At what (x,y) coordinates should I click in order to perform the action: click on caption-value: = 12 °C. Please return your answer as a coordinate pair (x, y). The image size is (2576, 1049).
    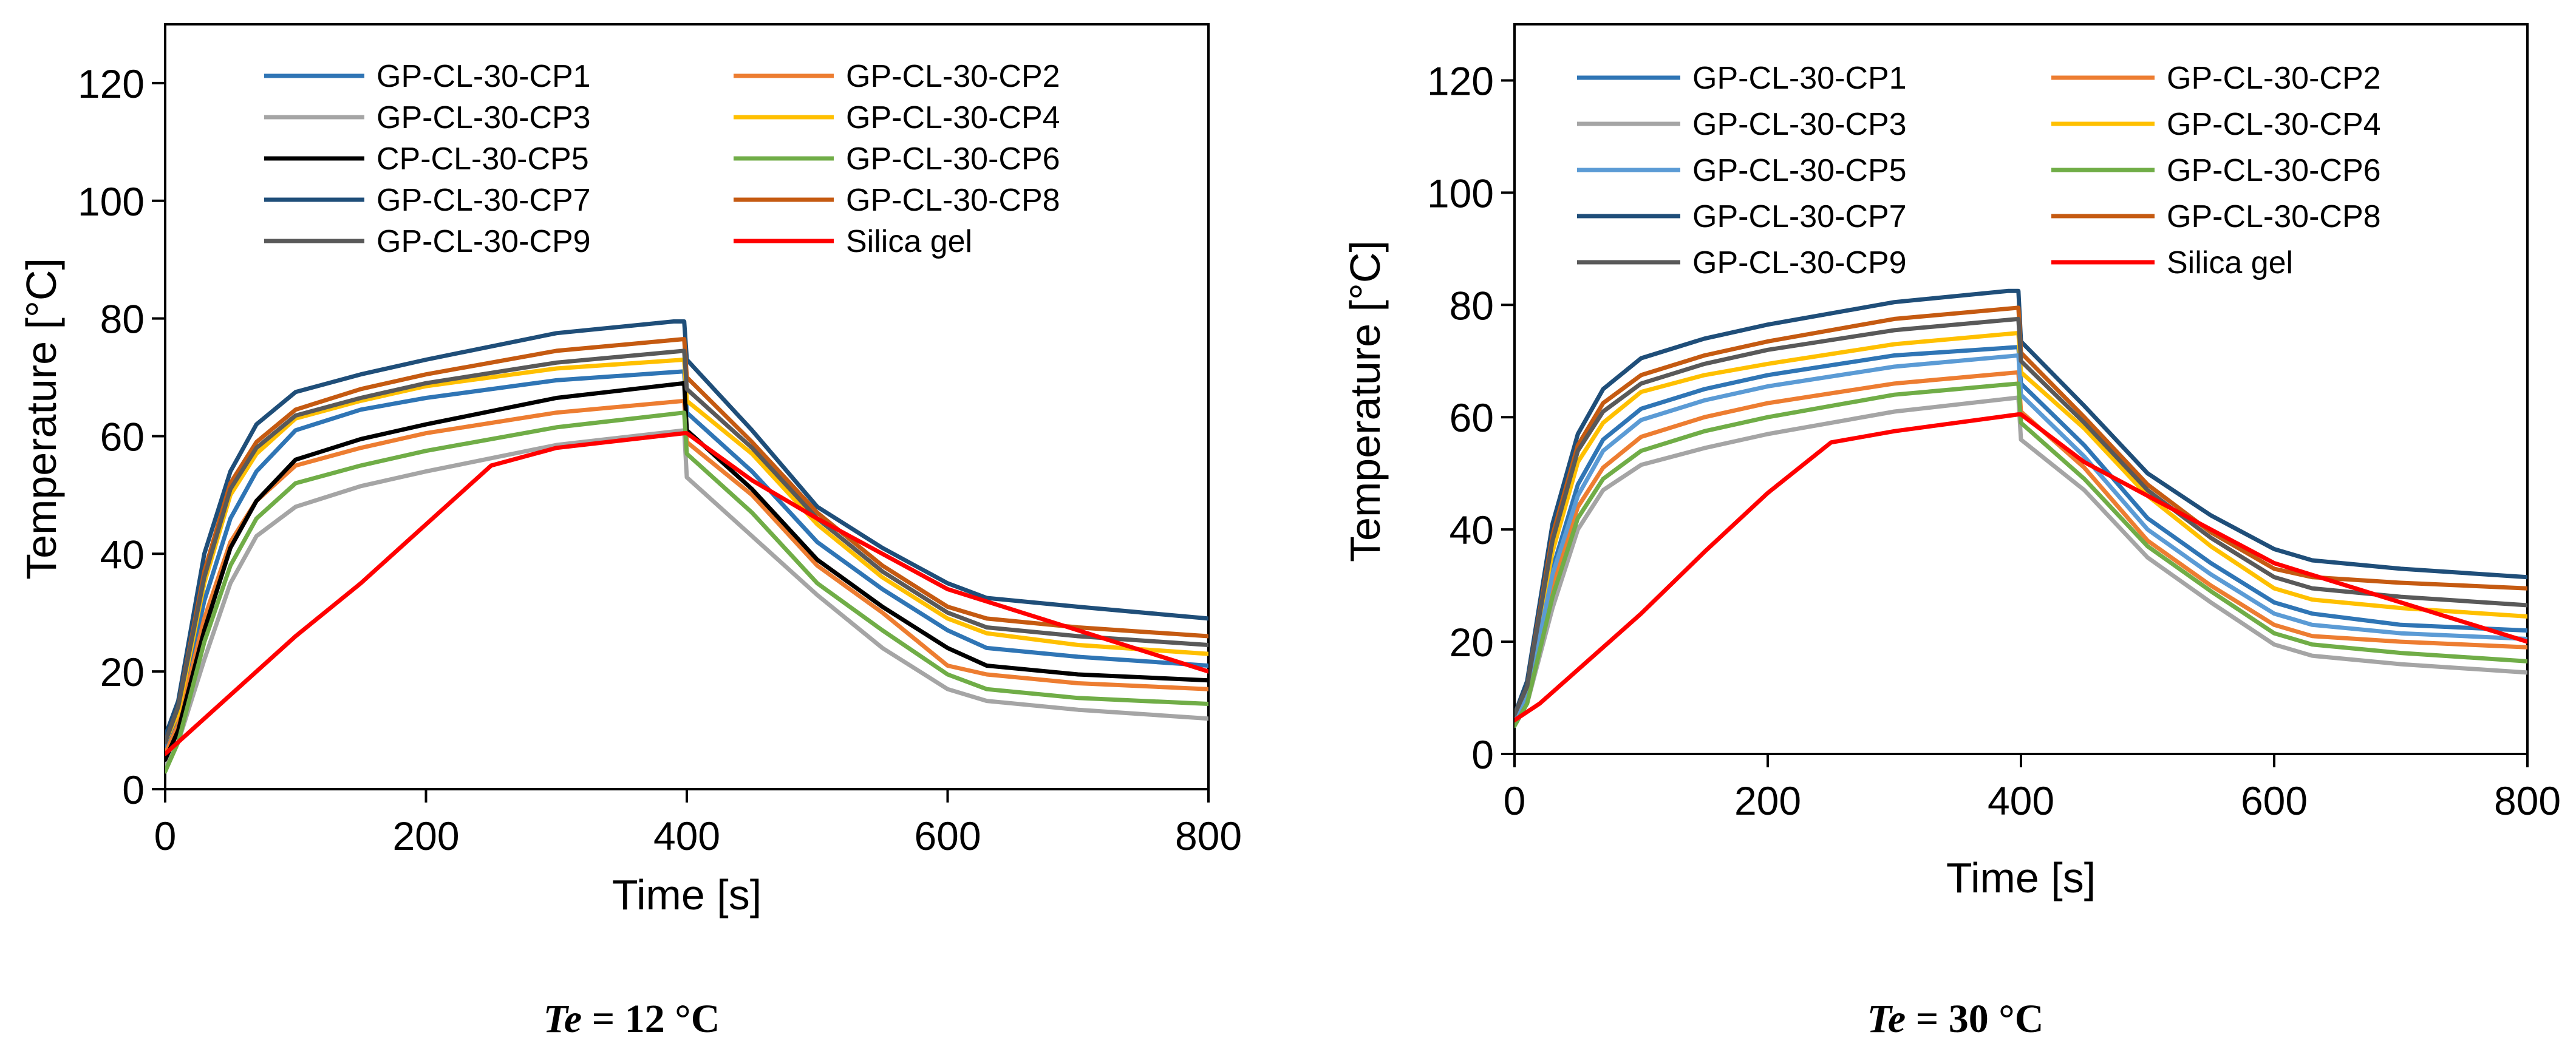
    Looking at the image, I should click on (651, 1019).